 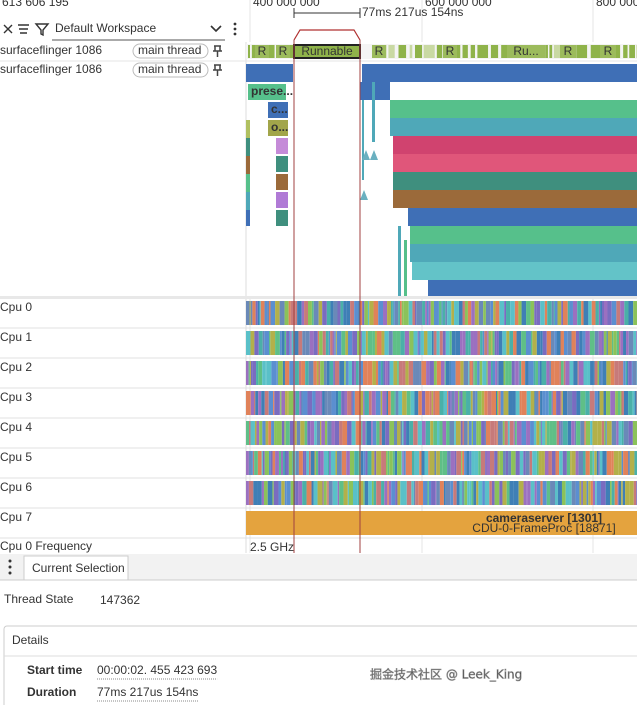 I want to click on collapse-icon, so click(x=8, y=29).